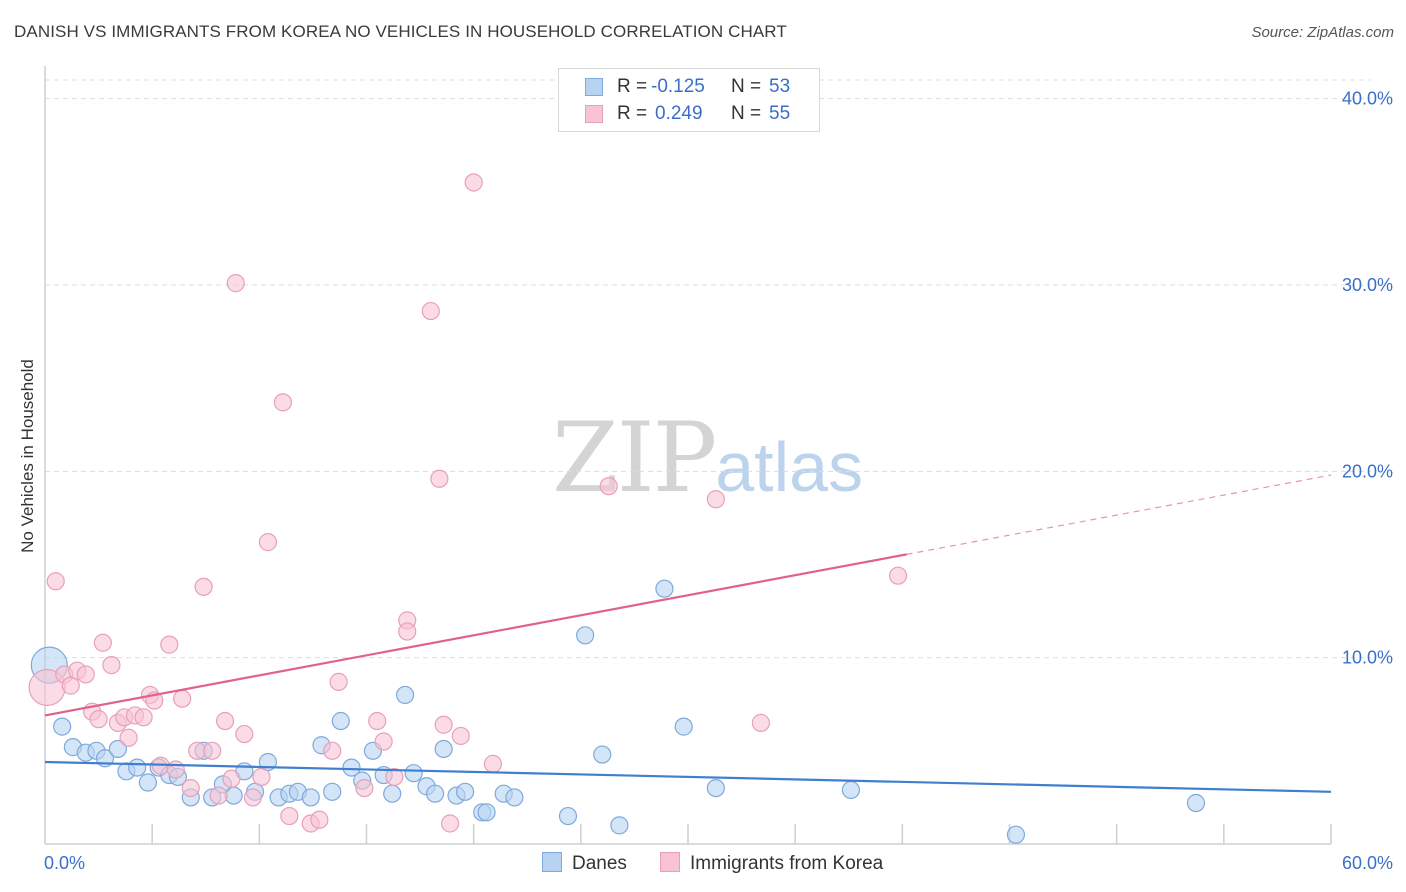 Image resolution: width=1406 pixels, height=892 pixels. I want to click on legend-r-value: 0.249, so click(679, 113).